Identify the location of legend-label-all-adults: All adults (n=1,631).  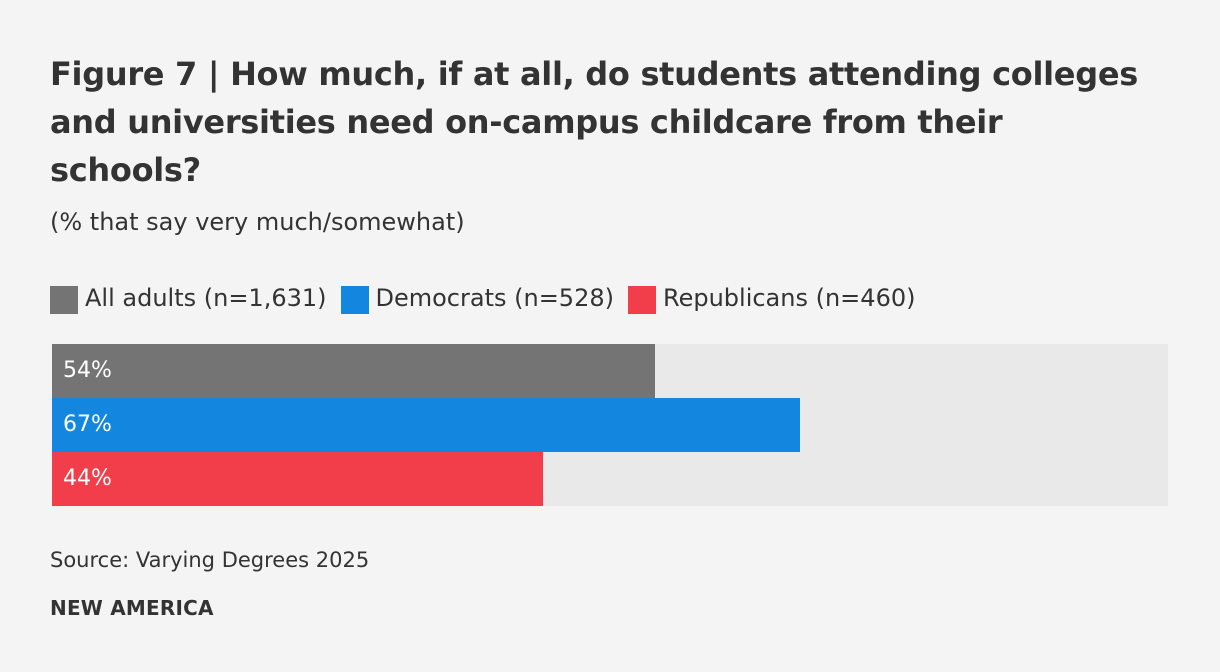
(206, 298).